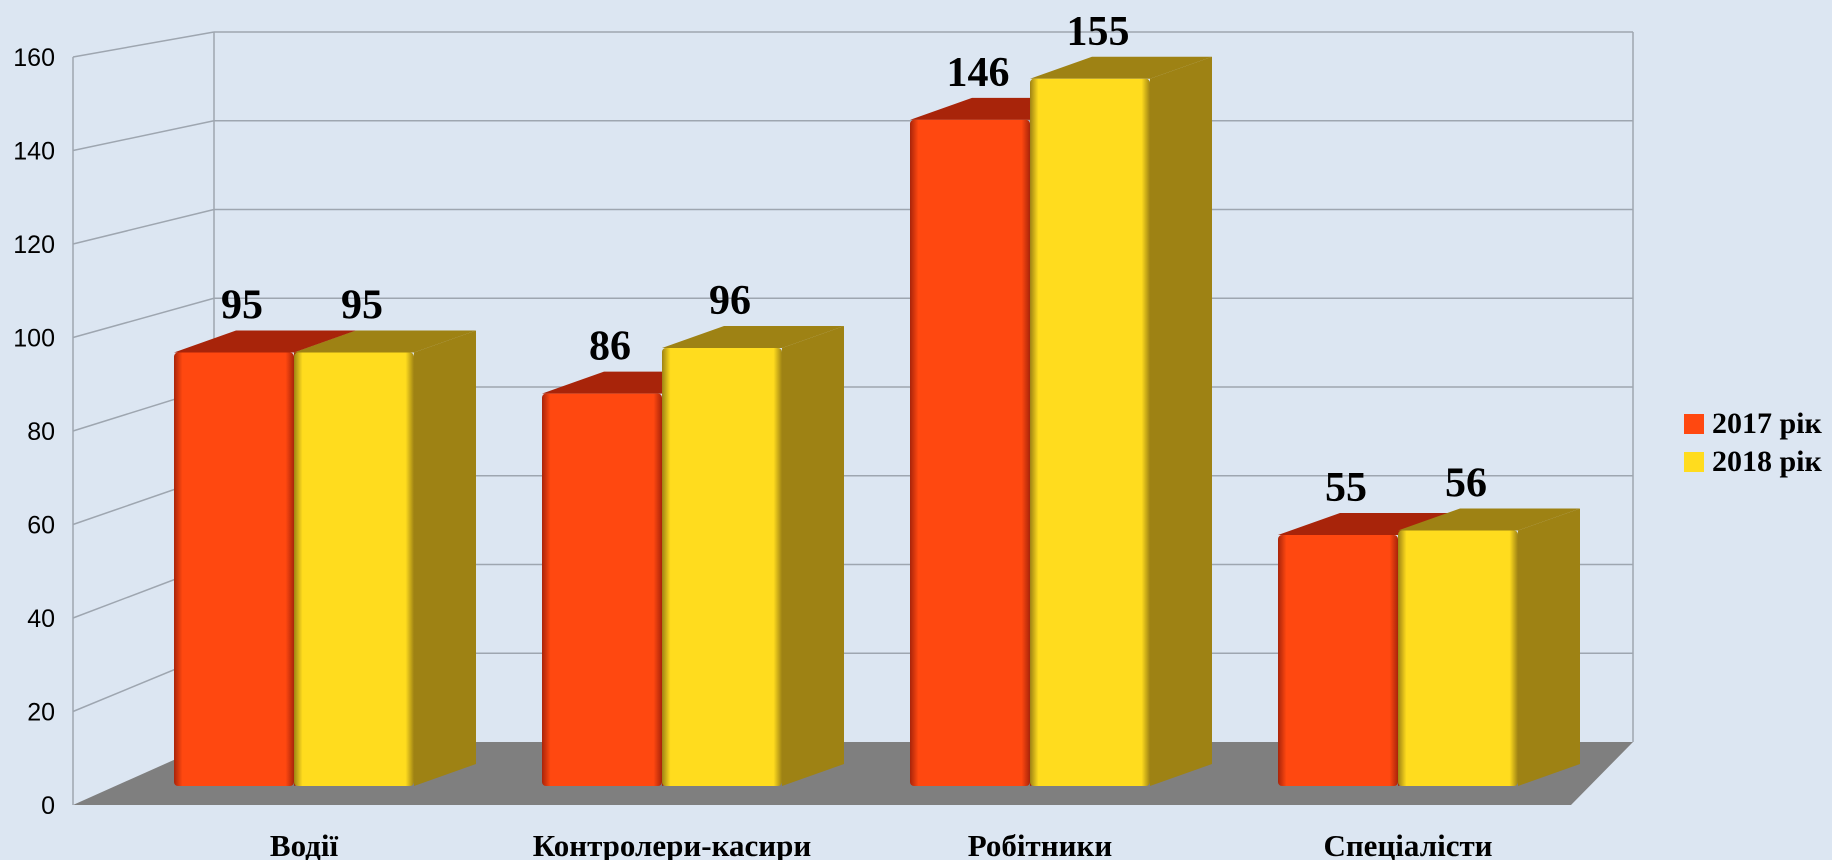 Image resolution: width=1832 pixels, height=860 pixels. I want to click on y-tick-label: 80, so click(41, 432).